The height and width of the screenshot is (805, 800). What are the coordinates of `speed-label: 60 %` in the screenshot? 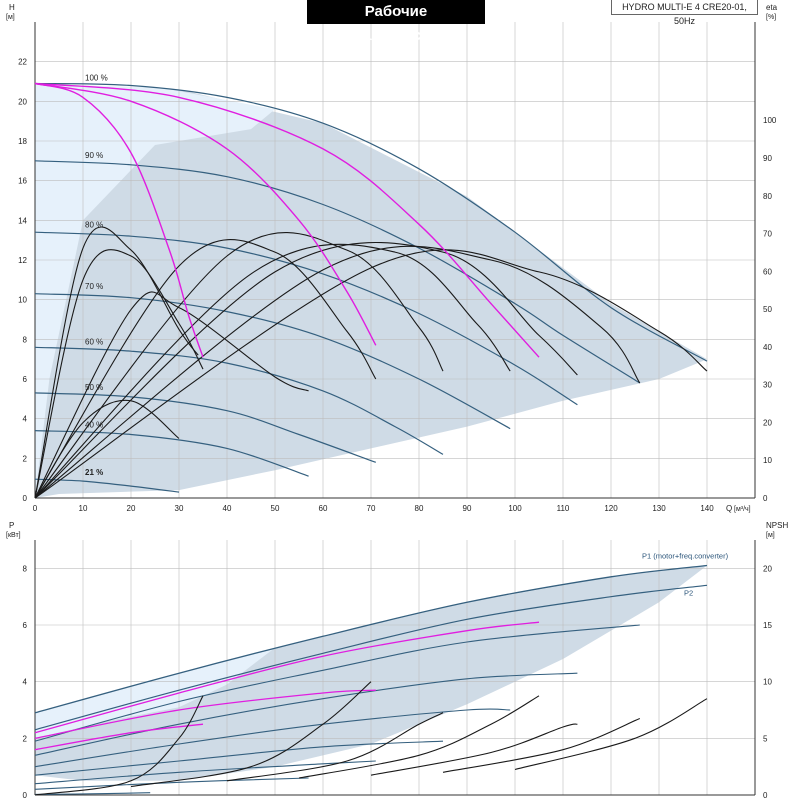 It's located at (94, 341).